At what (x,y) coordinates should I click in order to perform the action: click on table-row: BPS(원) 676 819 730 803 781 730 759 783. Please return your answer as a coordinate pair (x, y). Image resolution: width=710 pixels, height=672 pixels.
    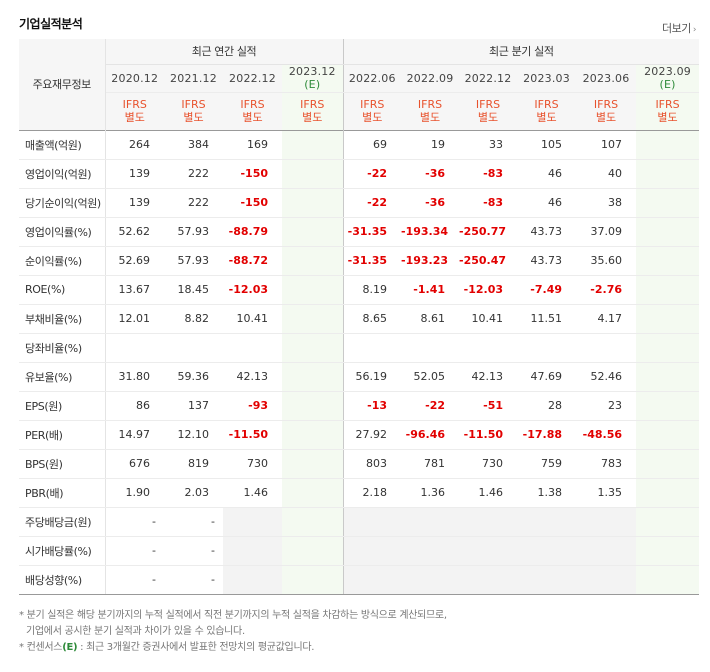
    Looking at the image, I should click on (359, 464).